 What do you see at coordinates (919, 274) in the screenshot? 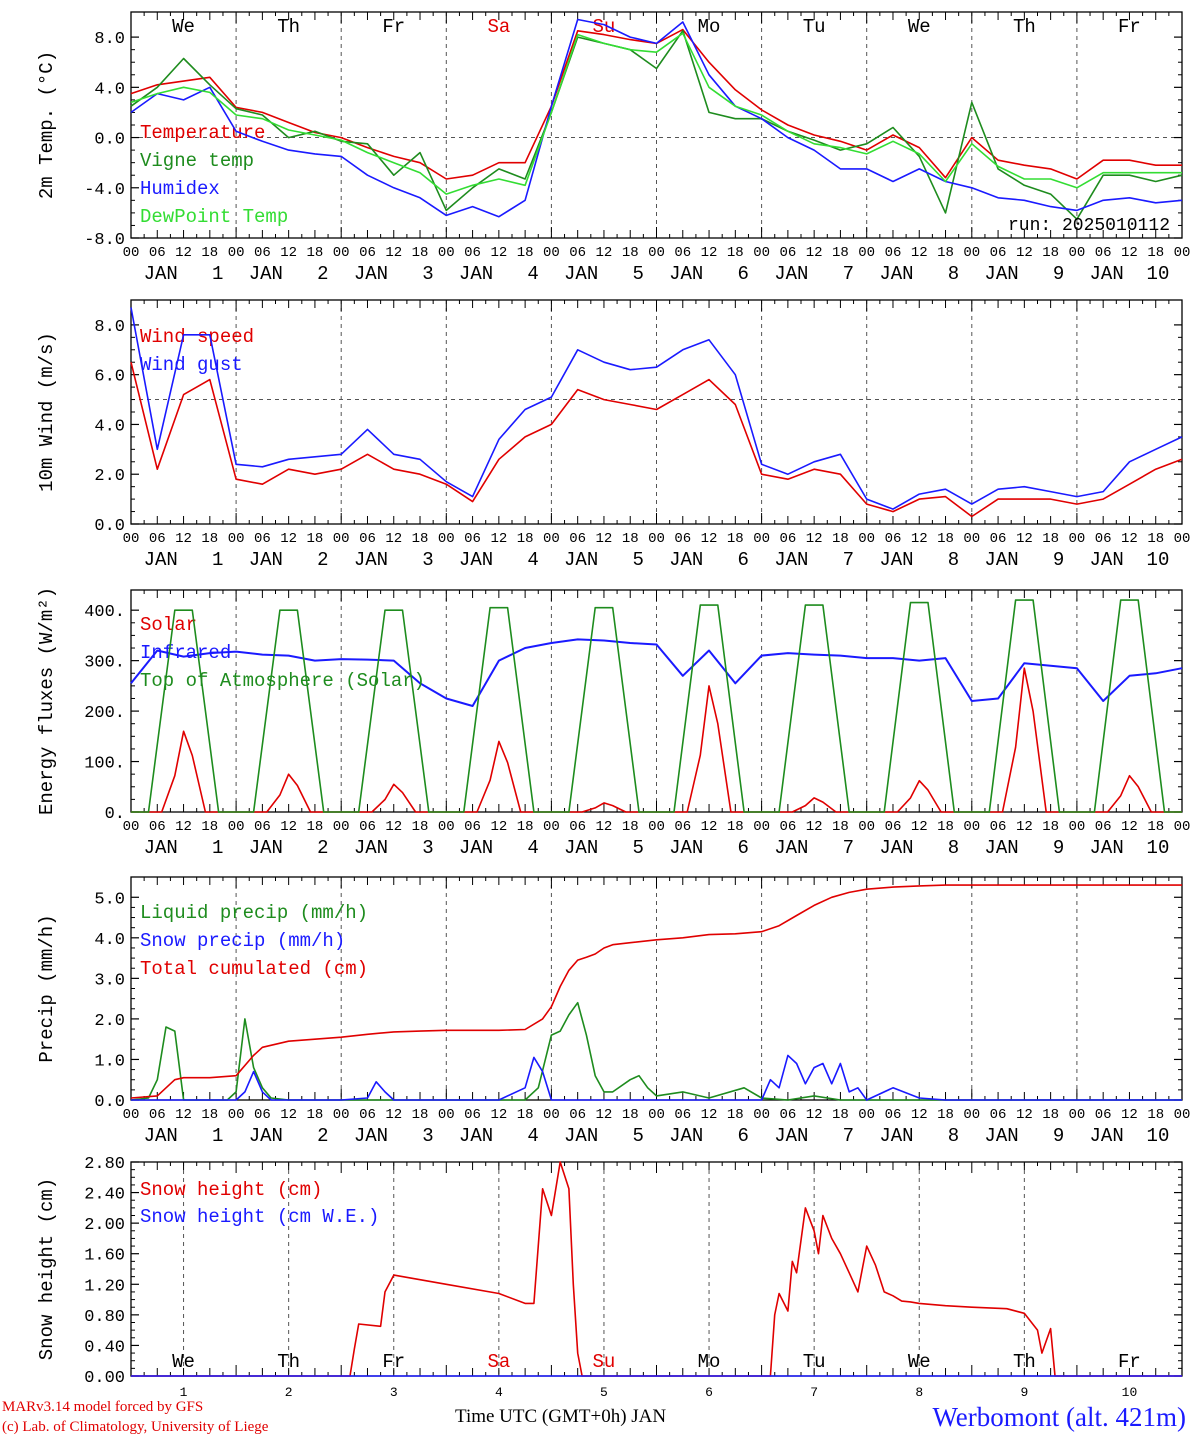
I see `x-day-label: JAN 8` at bounding box center [919, 274].